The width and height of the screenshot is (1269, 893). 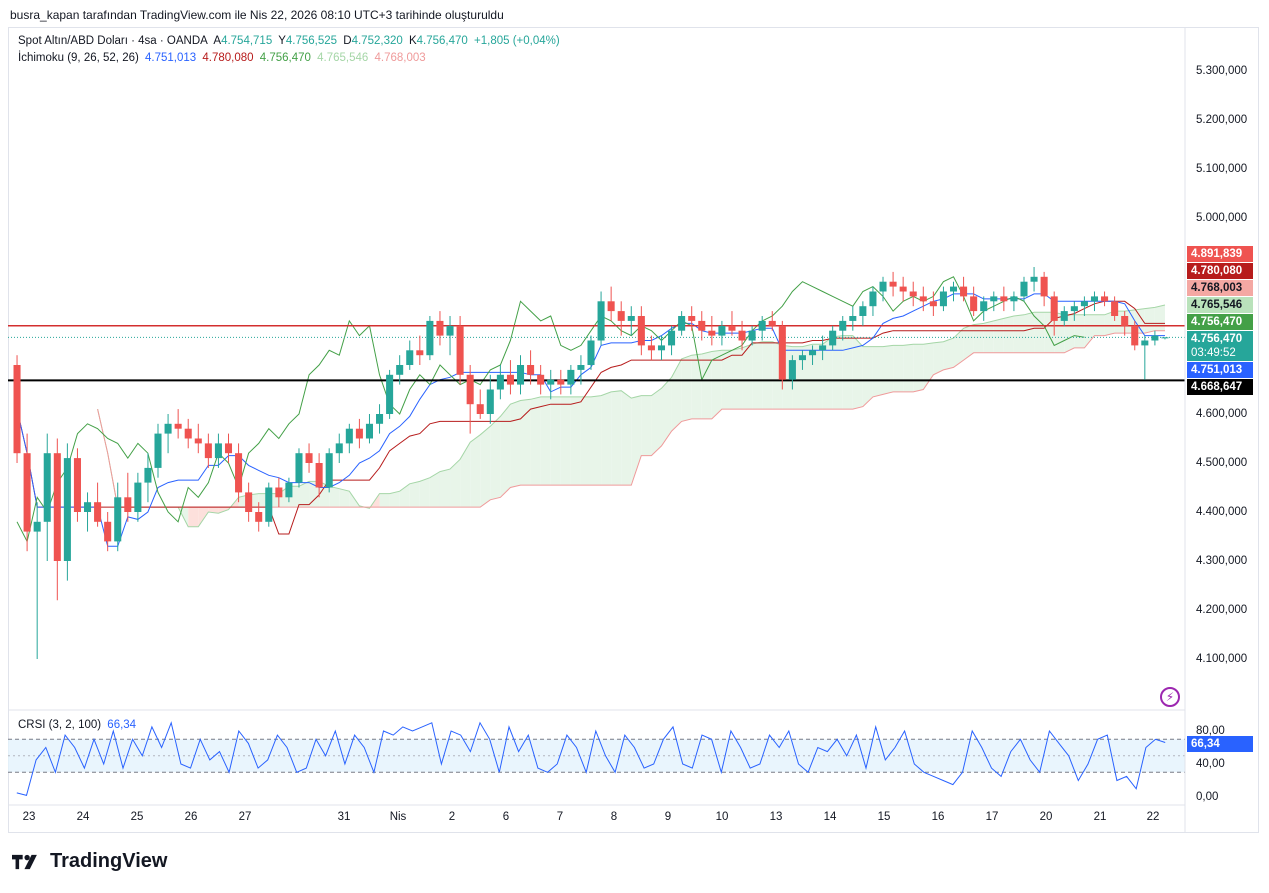 I want to click on crsi-tick: 40,00, so click(x=1210, y=764).